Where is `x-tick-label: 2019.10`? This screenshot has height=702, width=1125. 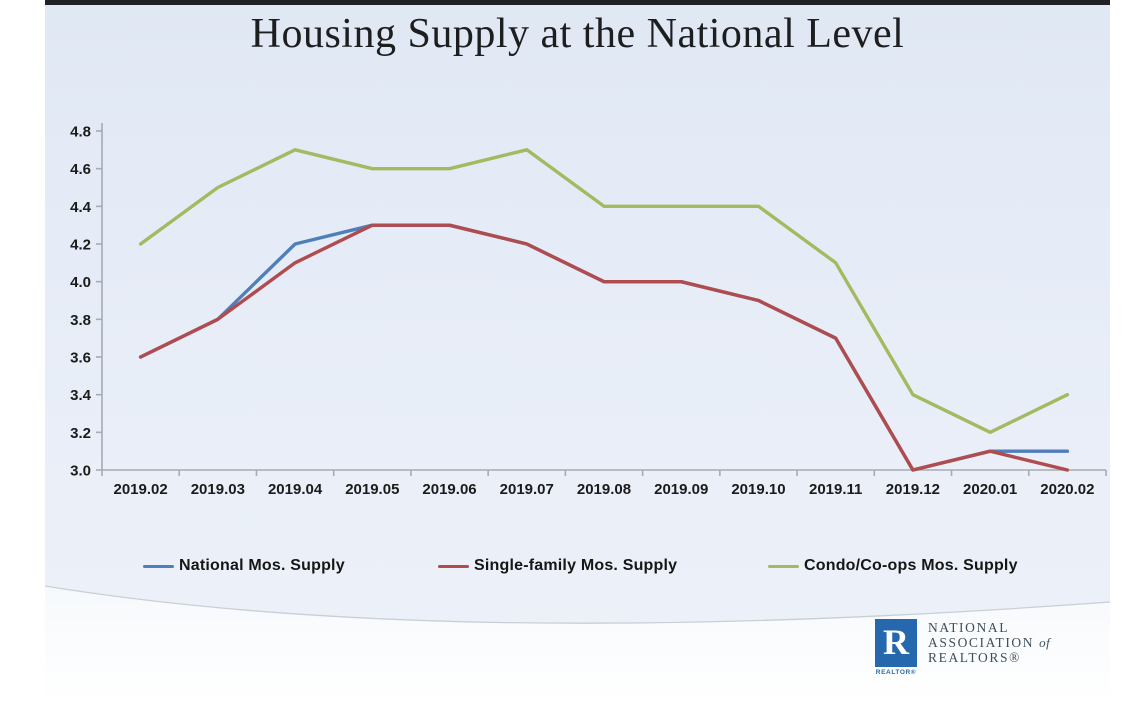 x-tick-label: 2019.10 is located at coordinates (758, 489).